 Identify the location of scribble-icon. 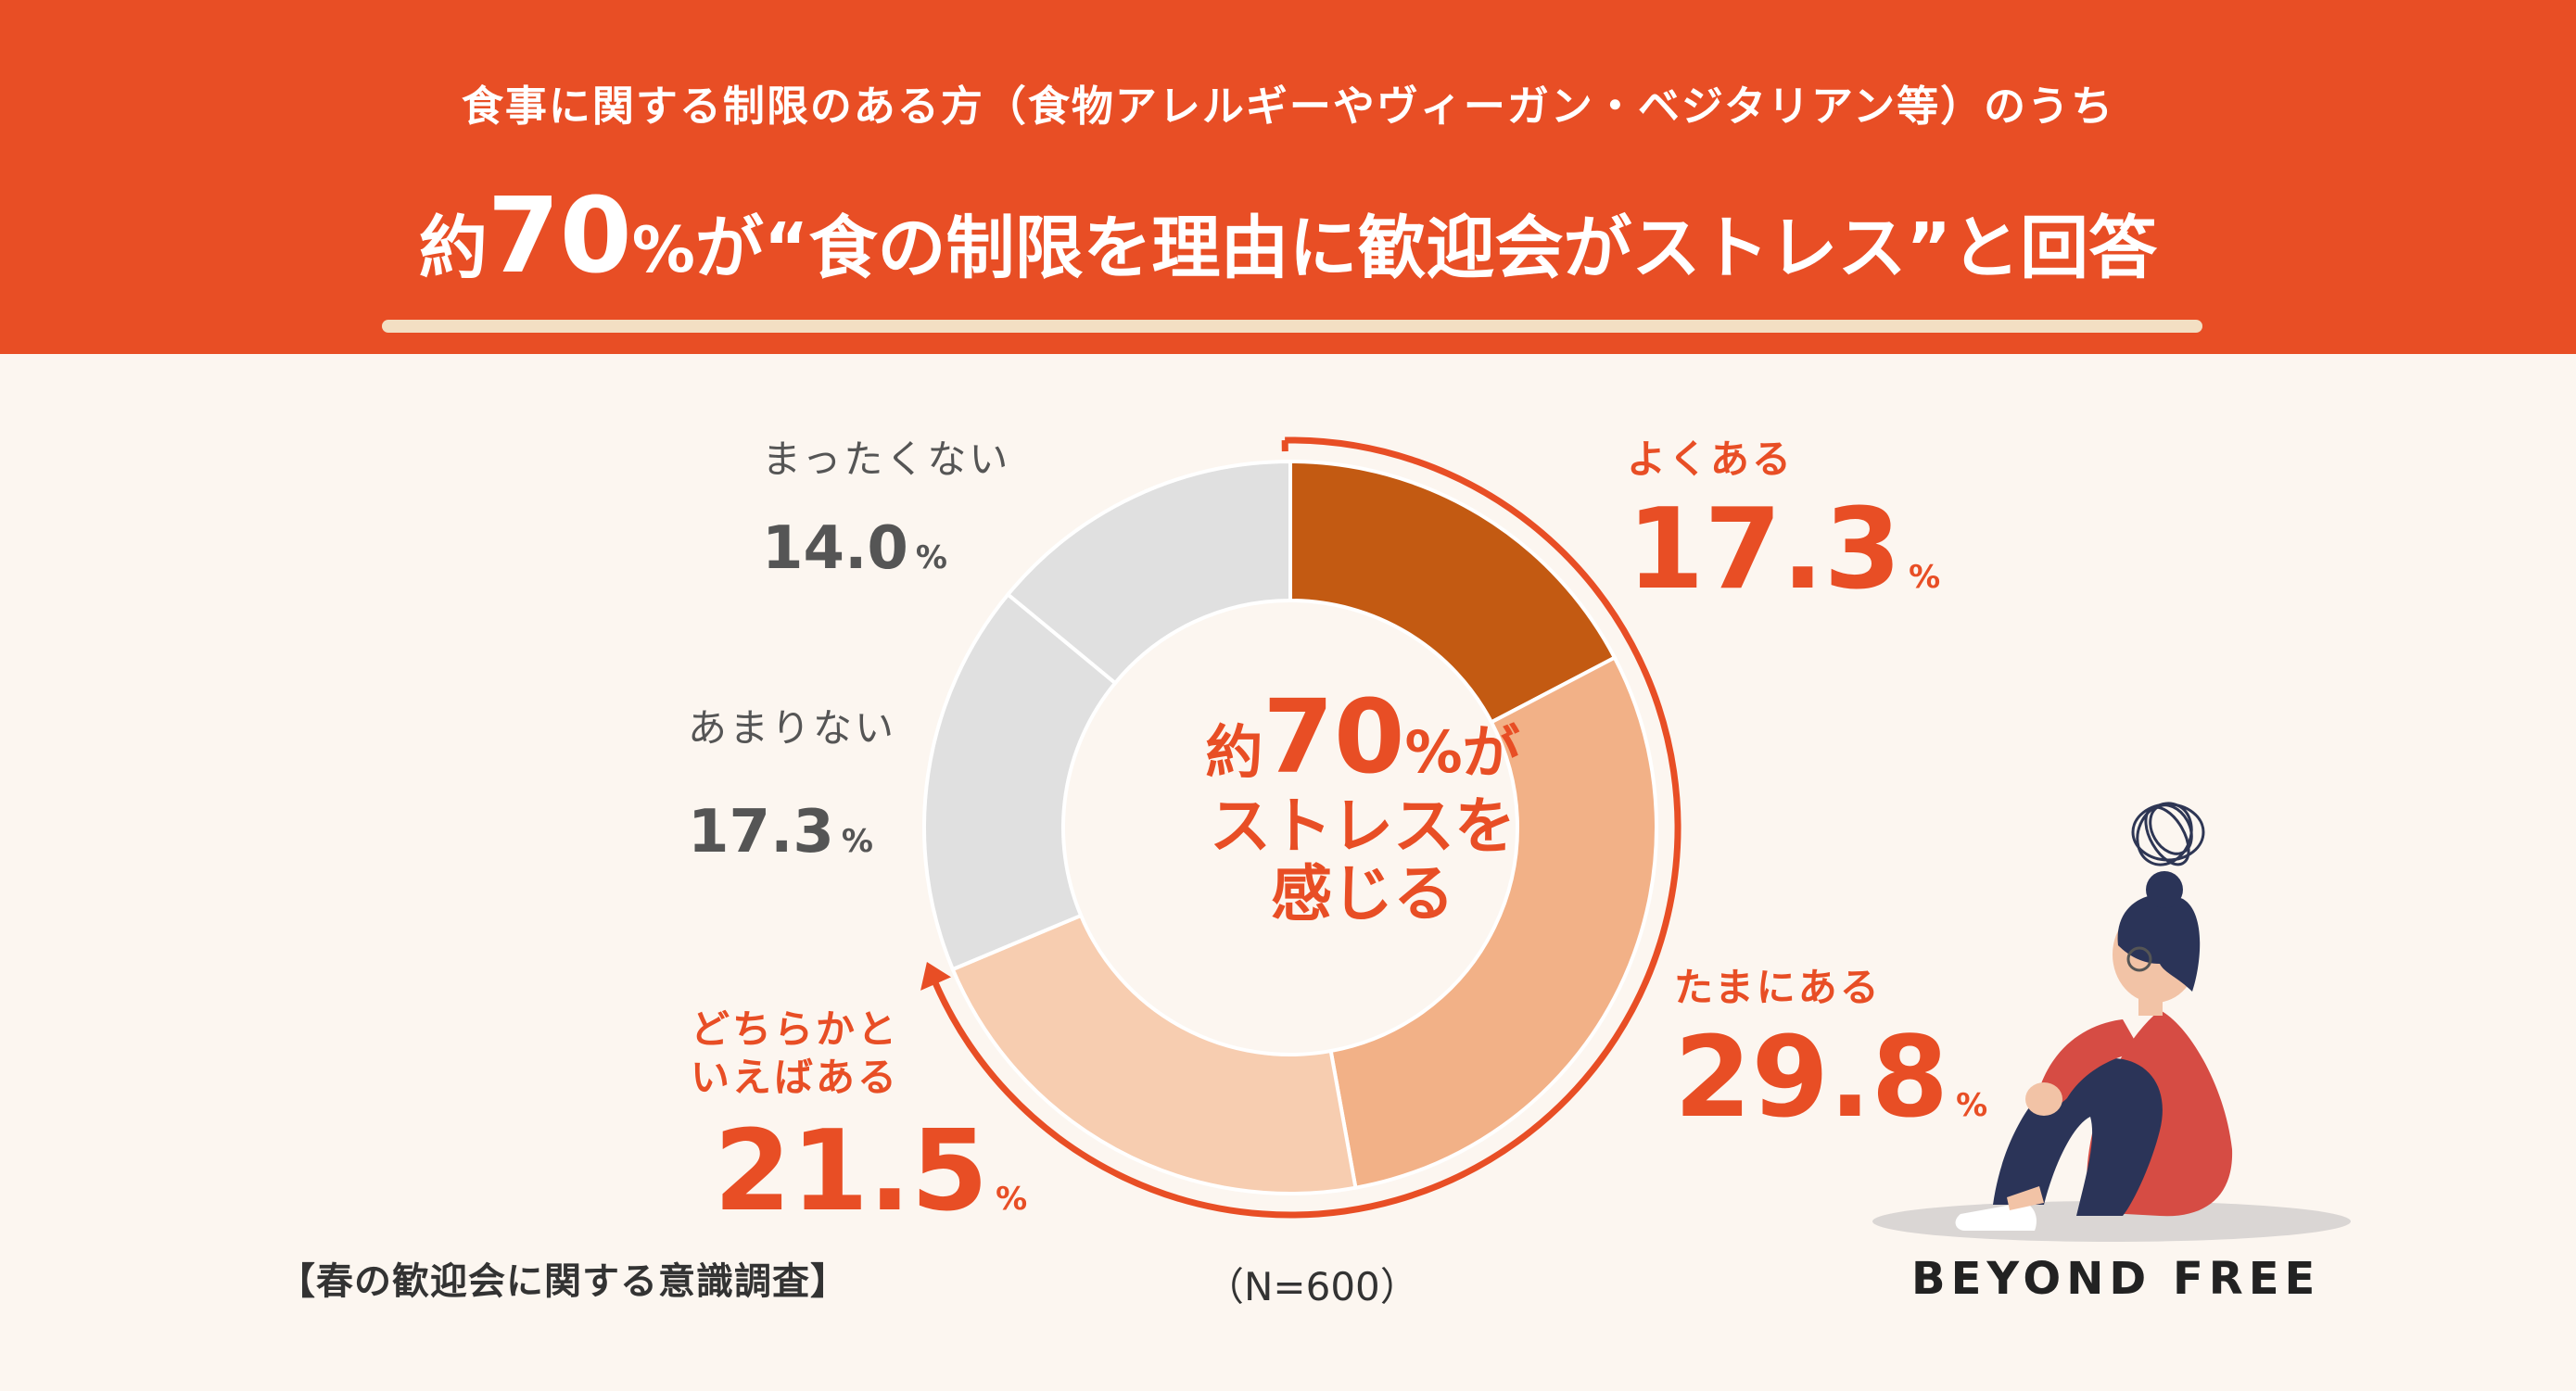
(2168, 834).